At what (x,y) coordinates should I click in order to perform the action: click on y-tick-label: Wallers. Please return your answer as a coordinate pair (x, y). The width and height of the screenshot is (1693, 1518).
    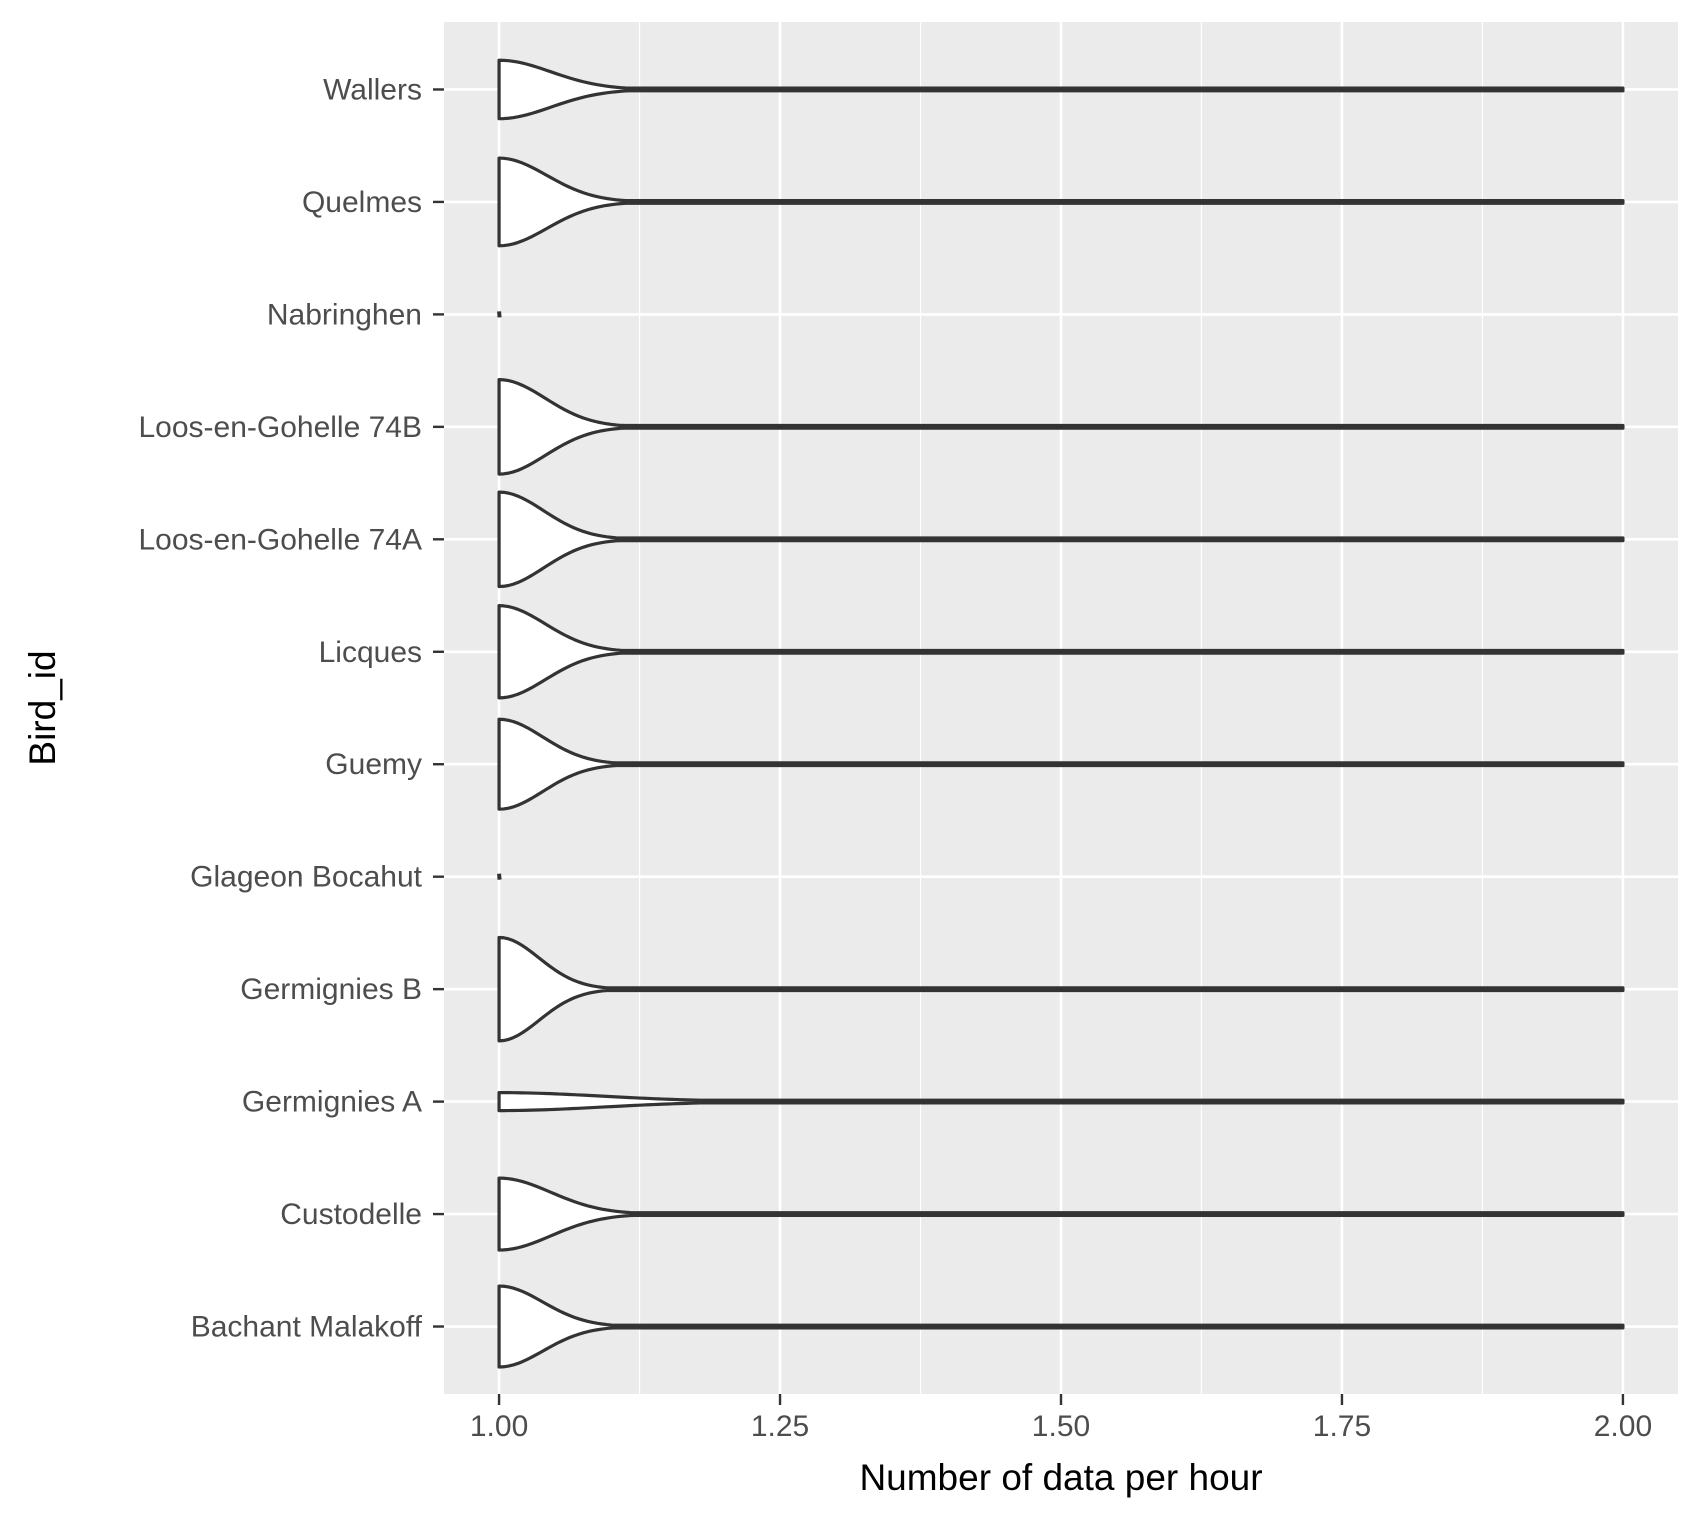
    Looking at the image, I should click on (372, 89).